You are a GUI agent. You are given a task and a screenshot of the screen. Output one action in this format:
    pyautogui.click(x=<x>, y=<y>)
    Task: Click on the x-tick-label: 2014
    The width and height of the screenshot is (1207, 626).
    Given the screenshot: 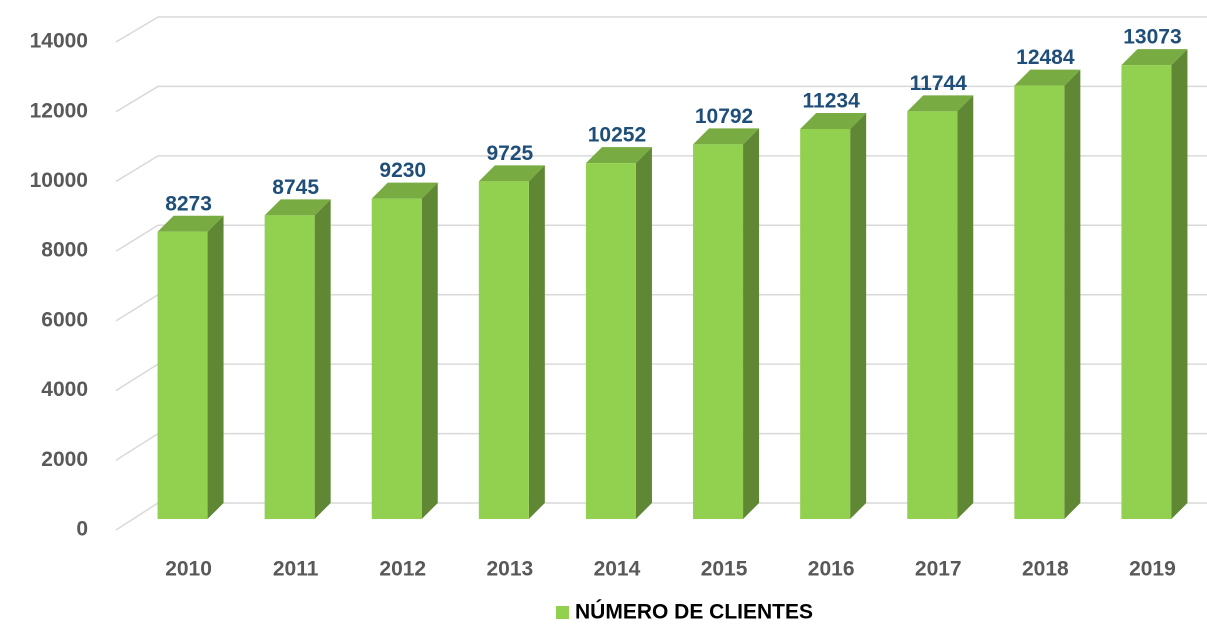 What is the action you would take?
    pyautogui.click(x=617, y=569)
    